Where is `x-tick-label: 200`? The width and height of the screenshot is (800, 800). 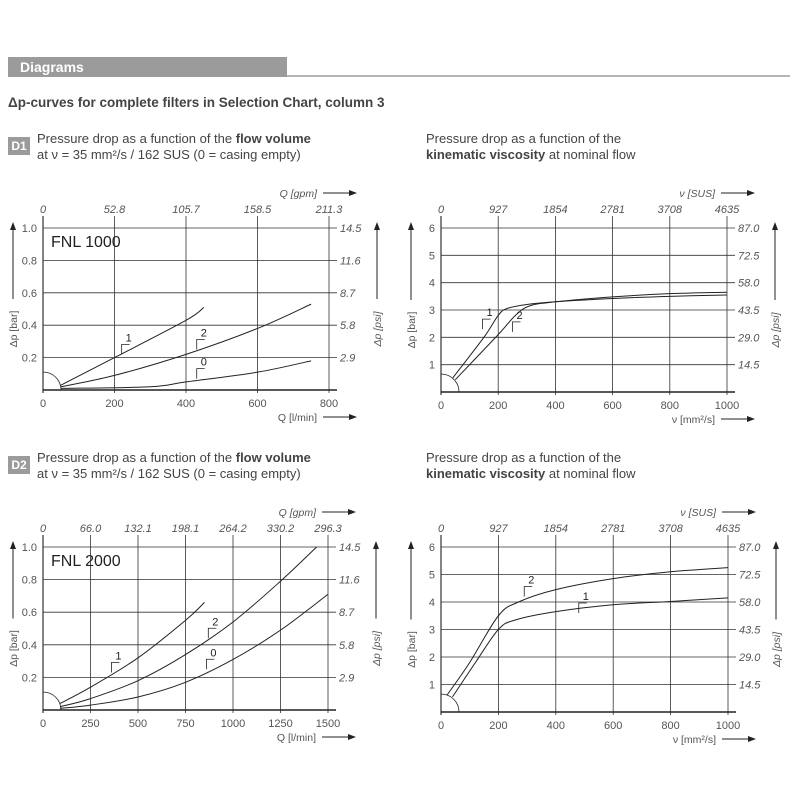
x-tick-label: 200 is located at coordinates (498, 726).